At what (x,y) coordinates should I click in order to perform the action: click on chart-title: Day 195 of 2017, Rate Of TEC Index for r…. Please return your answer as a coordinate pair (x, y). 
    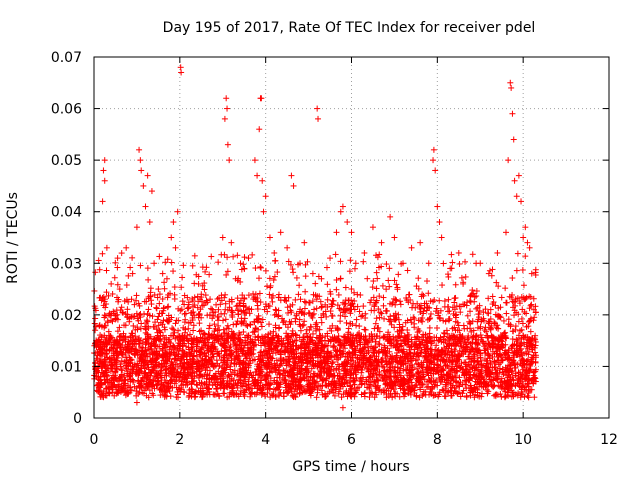
    Looking at the image, I should click on (349, 28).